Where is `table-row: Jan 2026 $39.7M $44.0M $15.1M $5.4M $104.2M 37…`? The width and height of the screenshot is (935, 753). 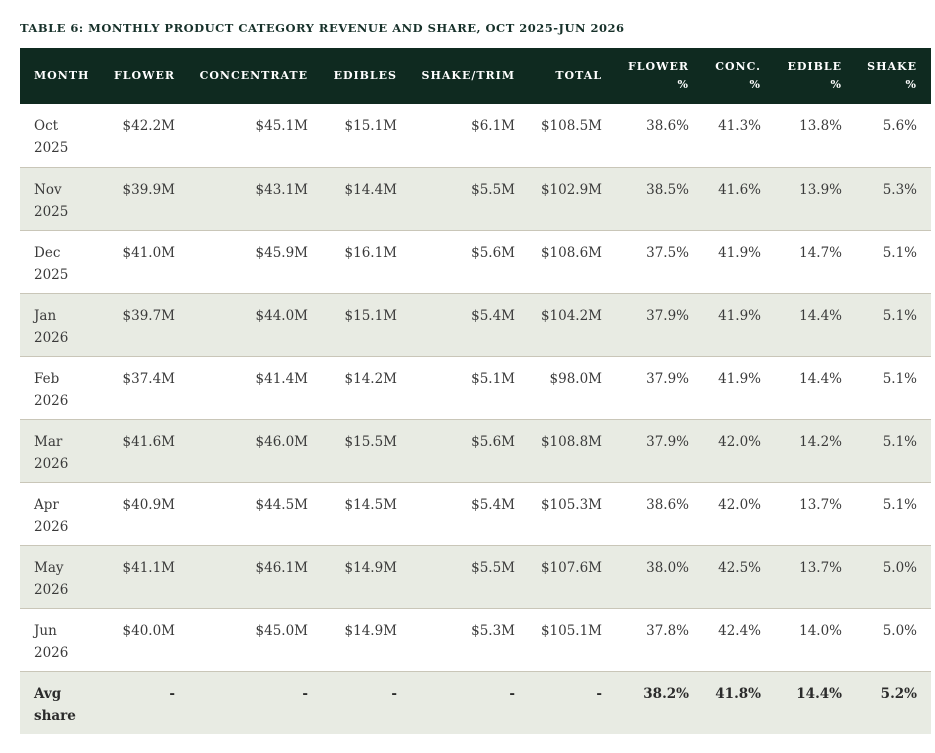
table-row: Jan 2026 $39.7M $44.0M $15.1M $5.4M $104.2M 37… is located at coordinates (475, 324).